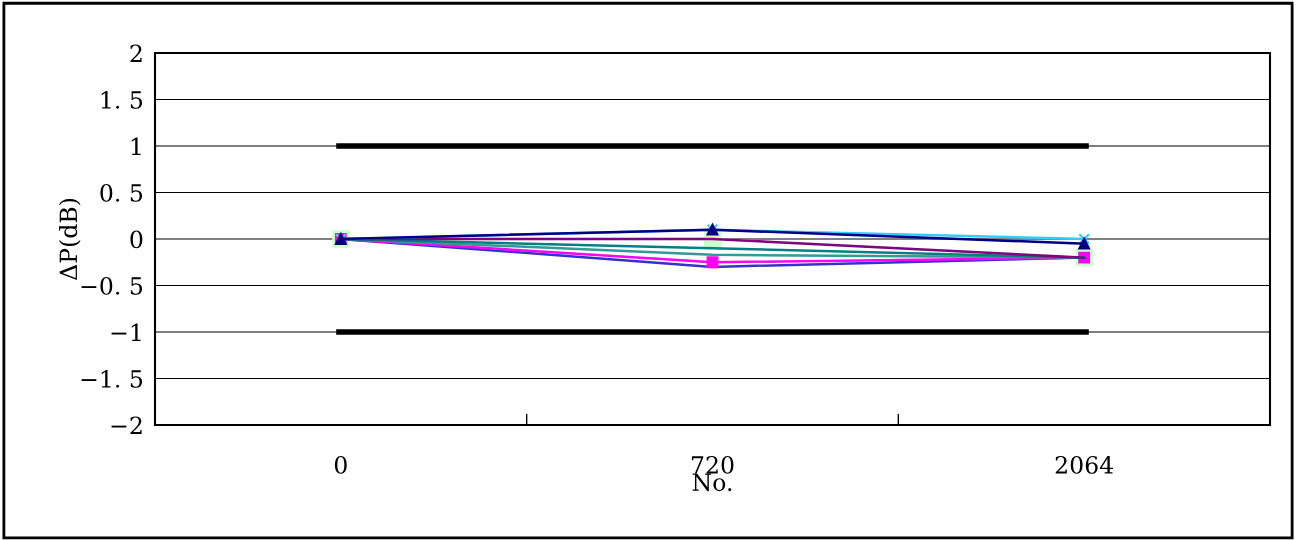 The image size is (1296, 540). I want to click on y-tick-label: 1. 5, so click(122, 99).